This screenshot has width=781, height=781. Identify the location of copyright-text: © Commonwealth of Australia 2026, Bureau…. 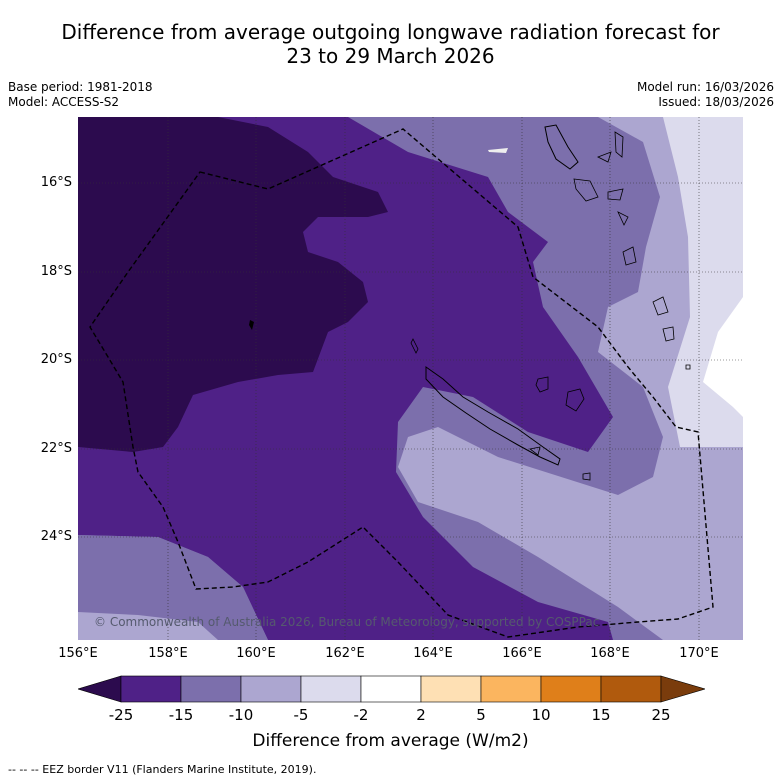
(346, 622).